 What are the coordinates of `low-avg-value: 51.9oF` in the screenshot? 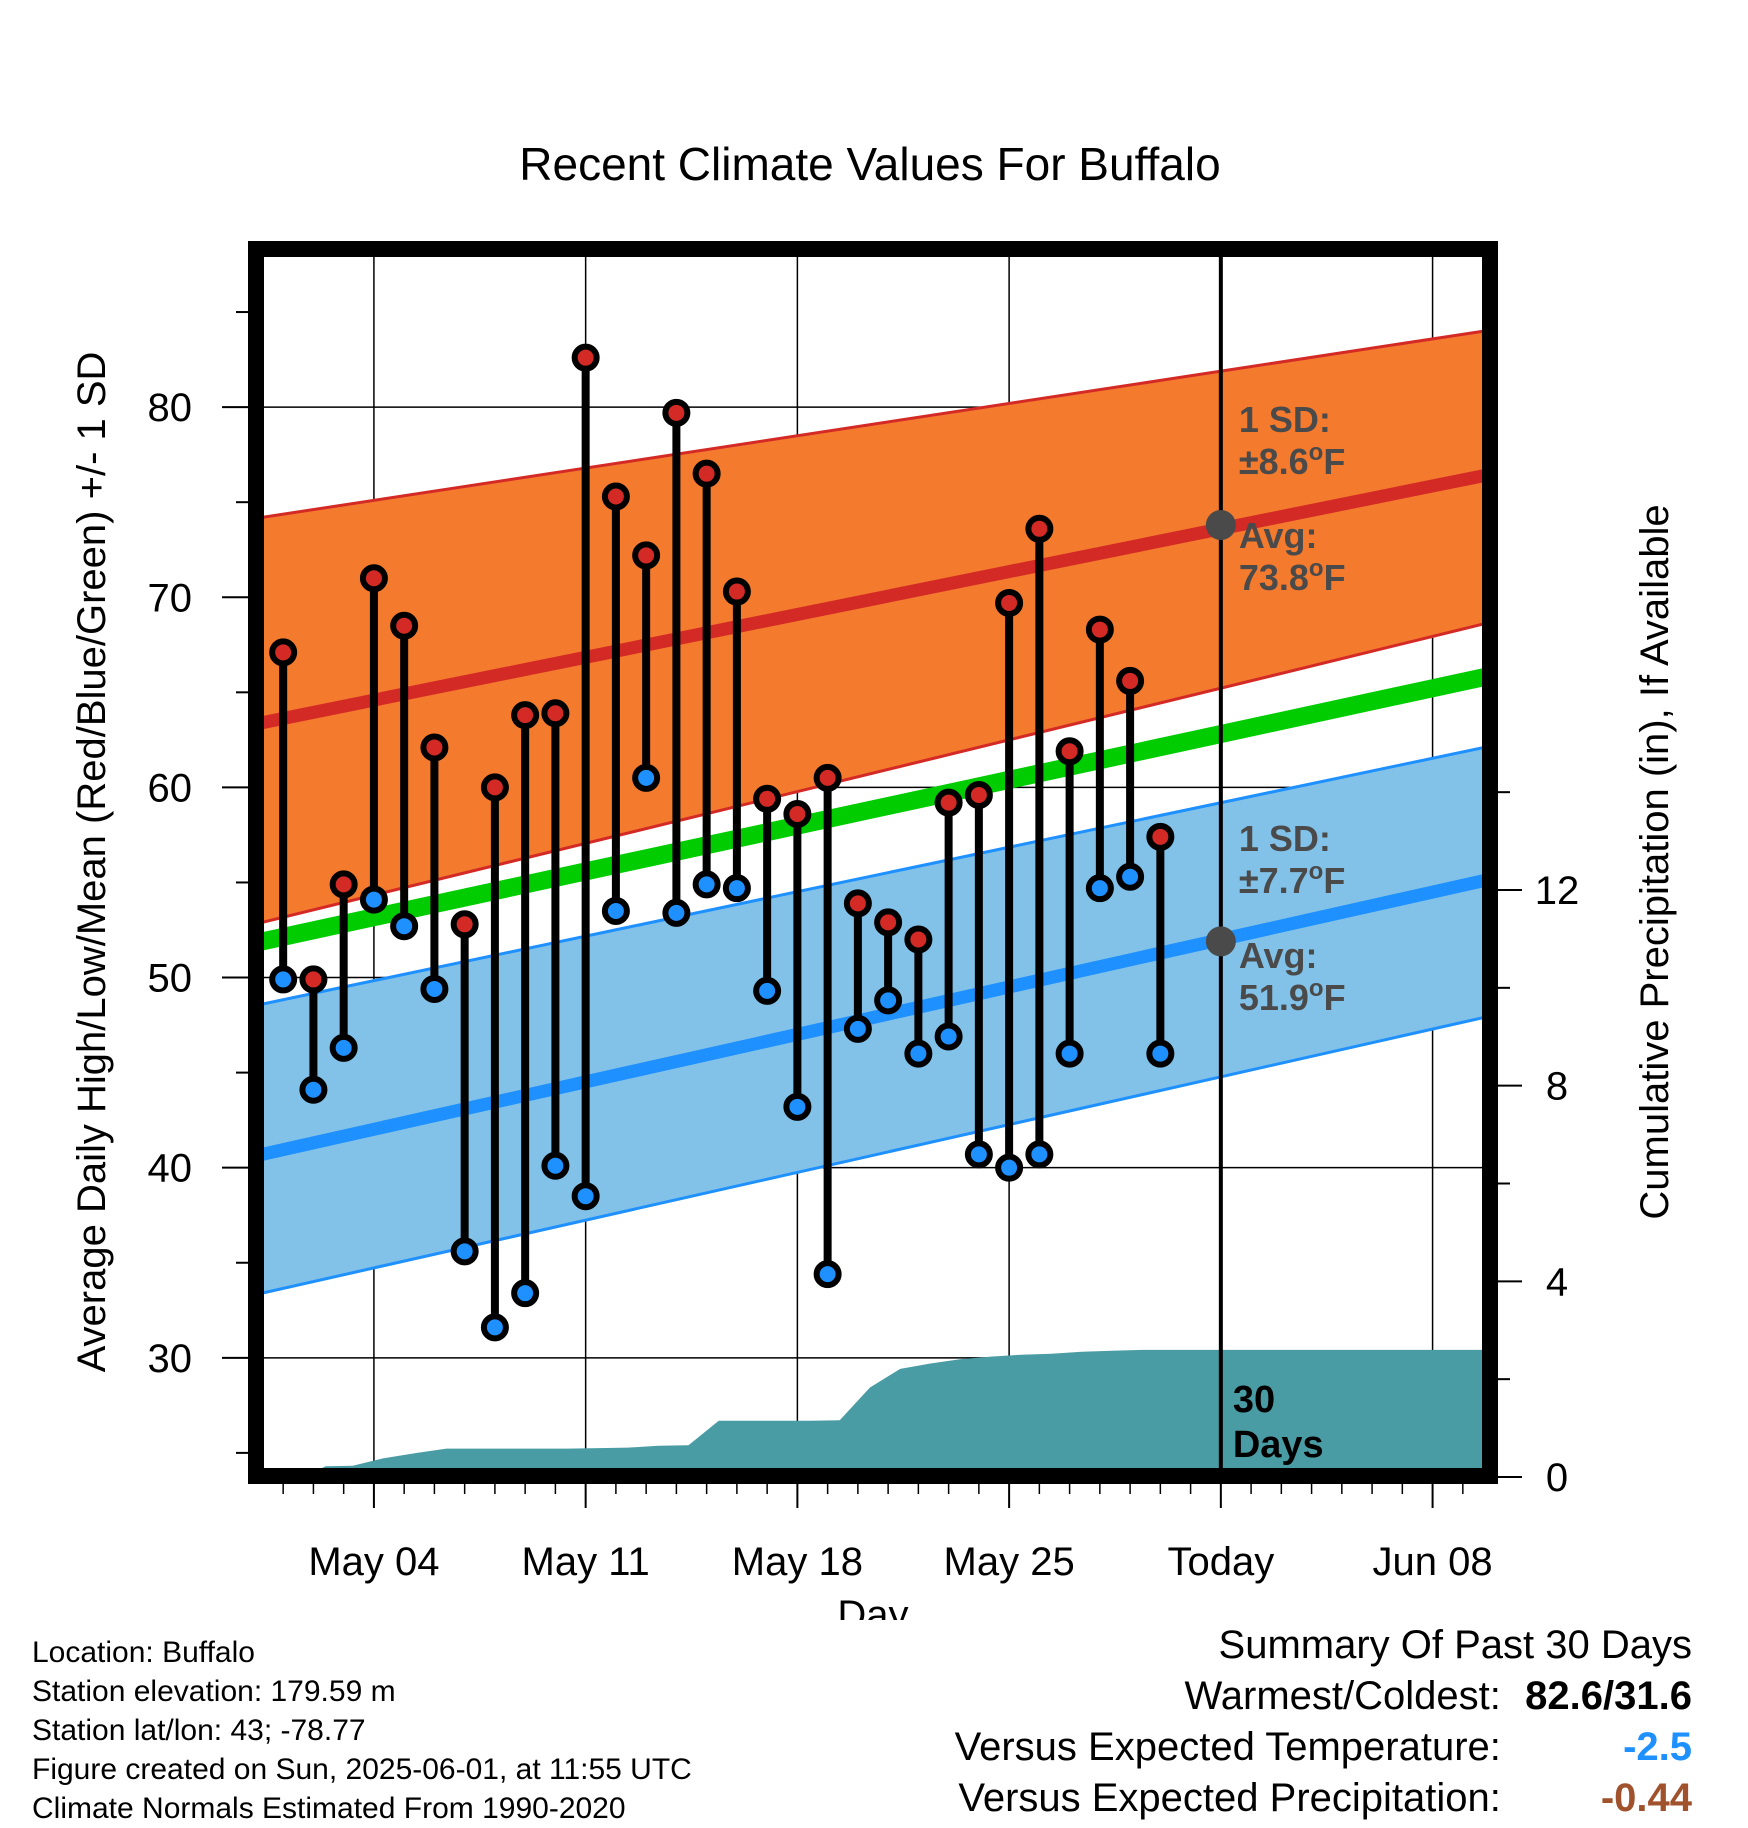 It's located at (1292, 996).